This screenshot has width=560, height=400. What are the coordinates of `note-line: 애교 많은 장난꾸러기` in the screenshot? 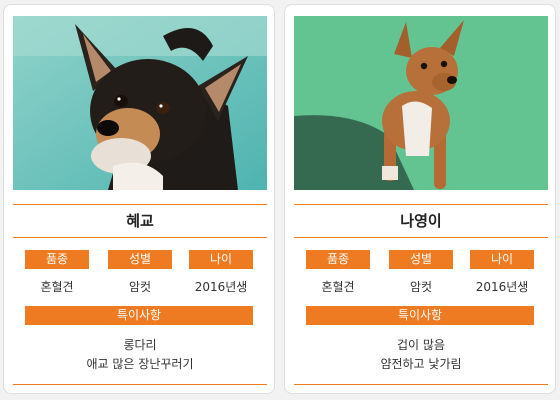 It's located at (140, 364).